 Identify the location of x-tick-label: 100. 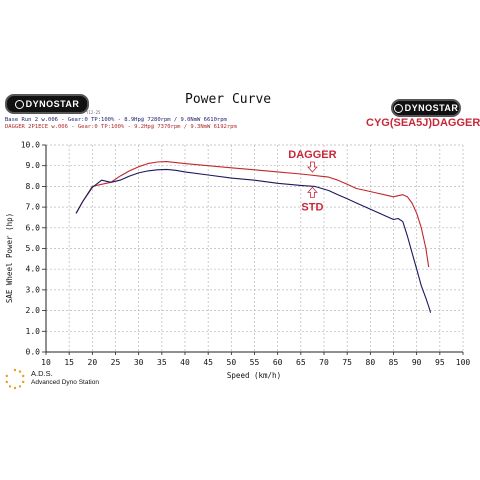
(463, 362).